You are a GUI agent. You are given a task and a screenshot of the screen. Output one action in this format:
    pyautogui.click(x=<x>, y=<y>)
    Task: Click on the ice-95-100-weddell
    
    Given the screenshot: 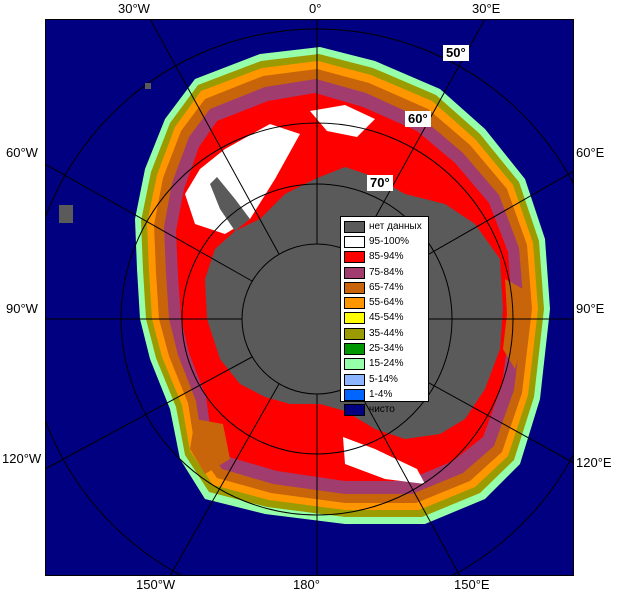 What is the action you would take?
    pyautogui.click(x=242, y=179)
    